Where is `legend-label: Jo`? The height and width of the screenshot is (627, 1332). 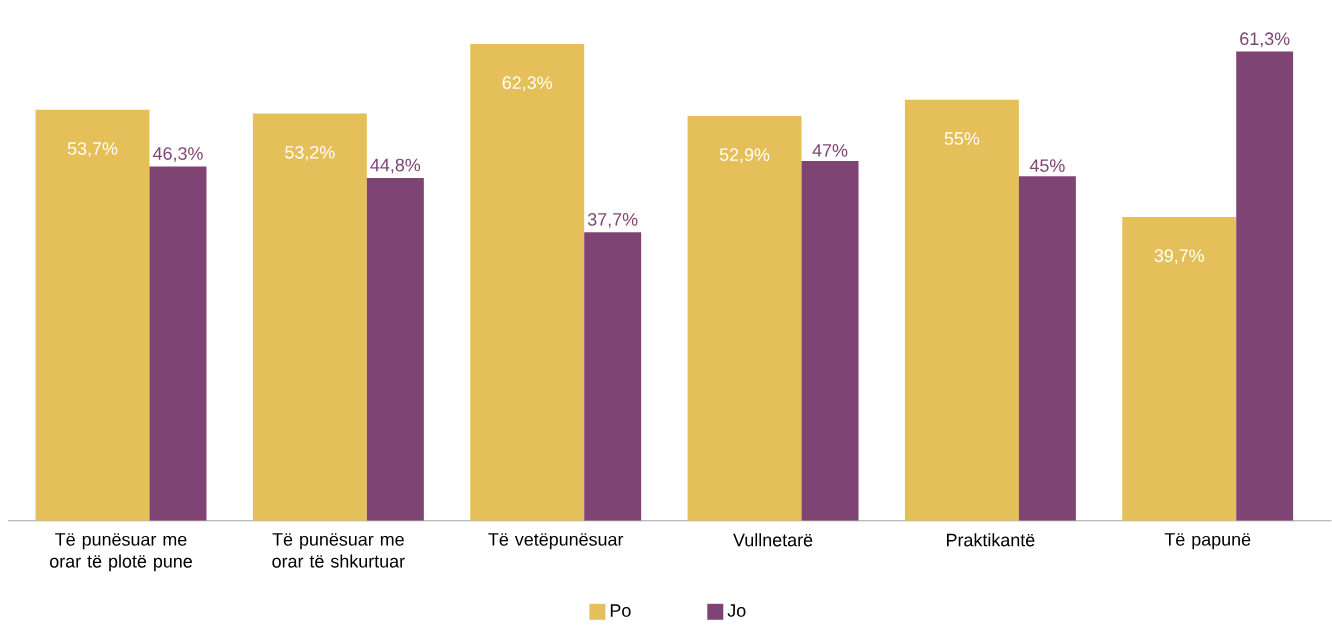 legend-label: Jo is located at coordinates (736, 610).